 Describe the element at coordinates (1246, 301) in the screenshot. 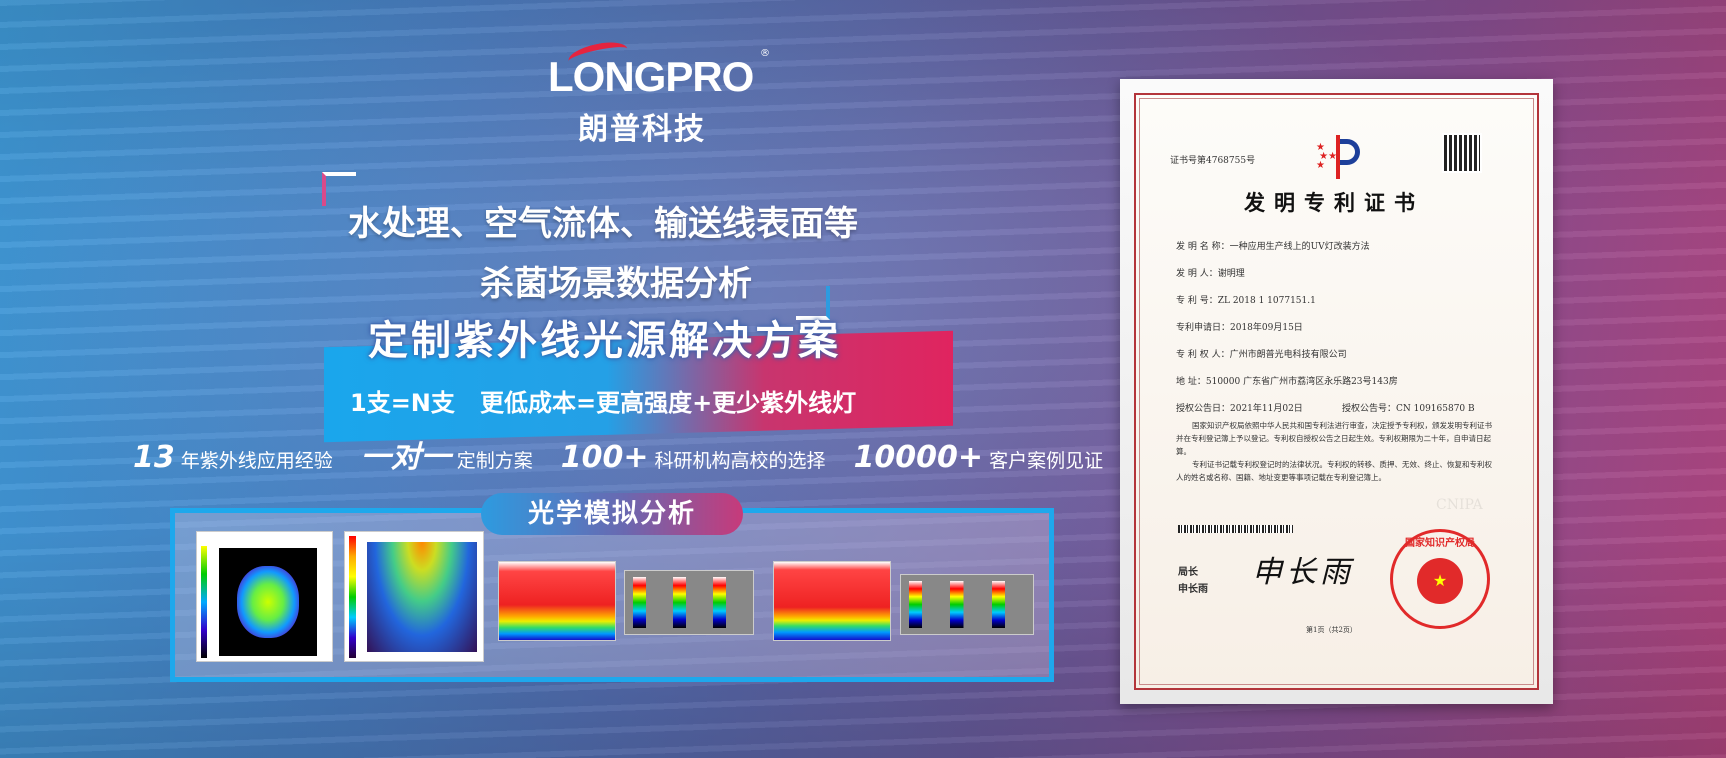

I see `cert-field: 专 利 号：ZL 2018 1 1077151.1` at that location.